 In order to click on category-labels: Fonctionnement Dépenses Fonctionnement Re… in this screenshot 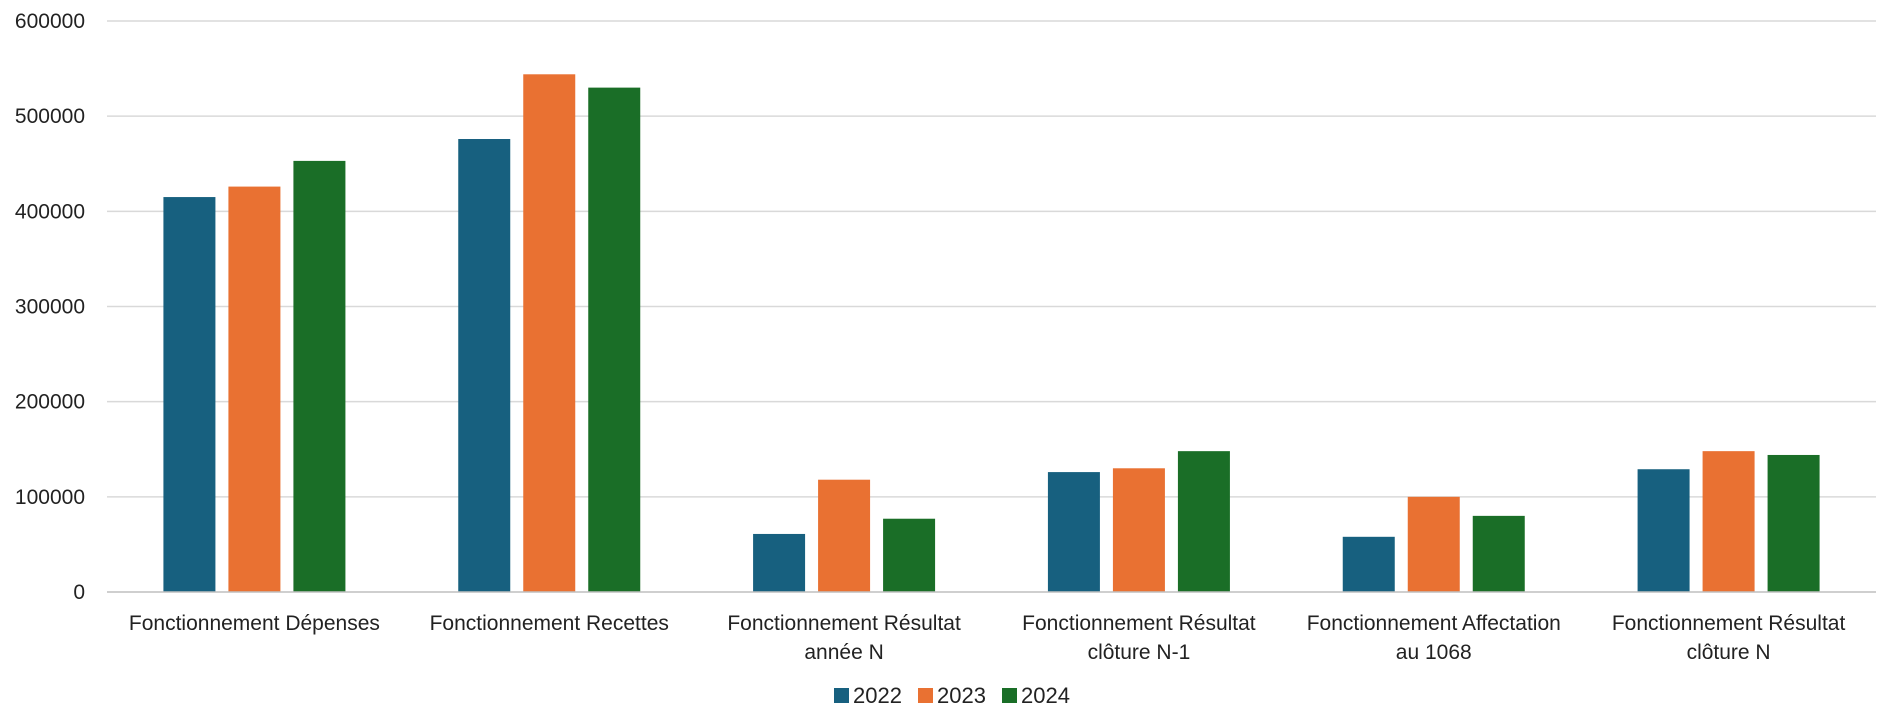, I will do `click(987, 638)`.